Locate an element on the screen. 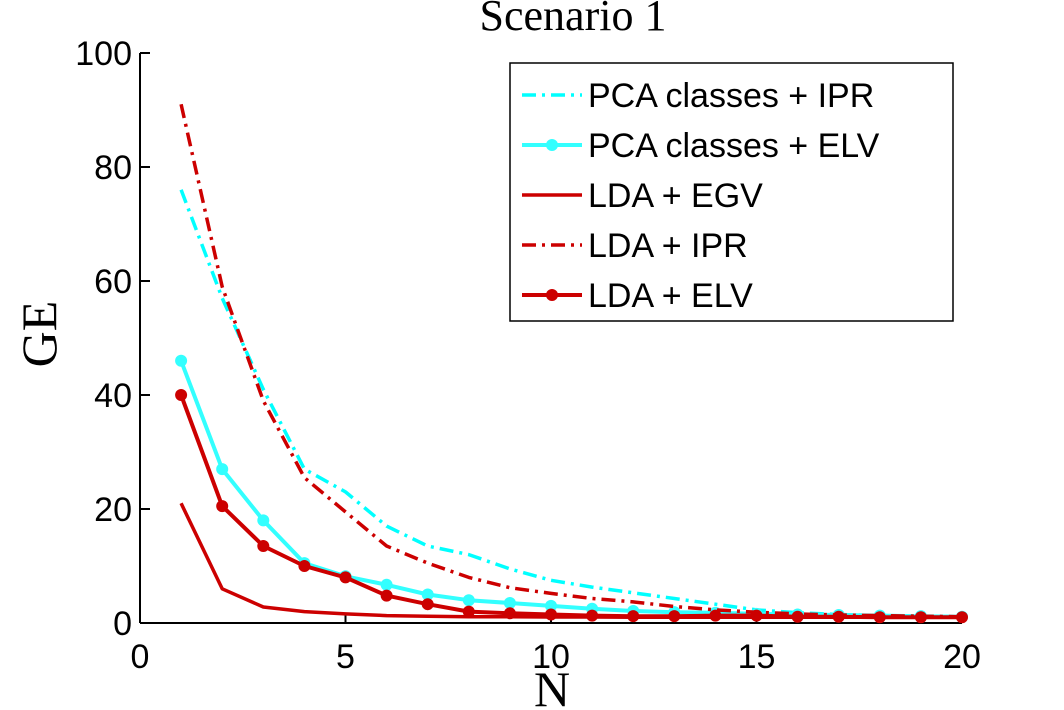 The image size is (1064, 710). y-tick-label: 40 is located at coordinates (113, 396).